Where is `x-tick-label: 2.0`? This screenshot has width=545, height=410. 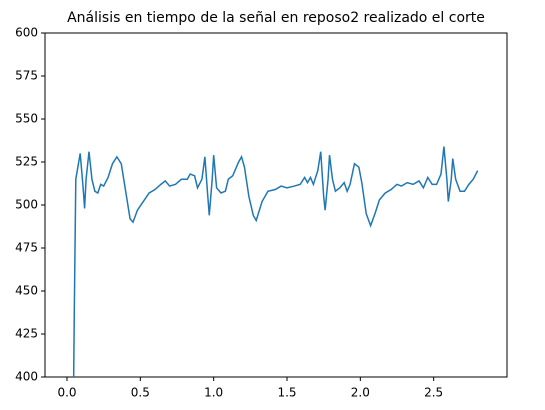 x-tick-label: 2.0 is located at coordinates (360, 393).